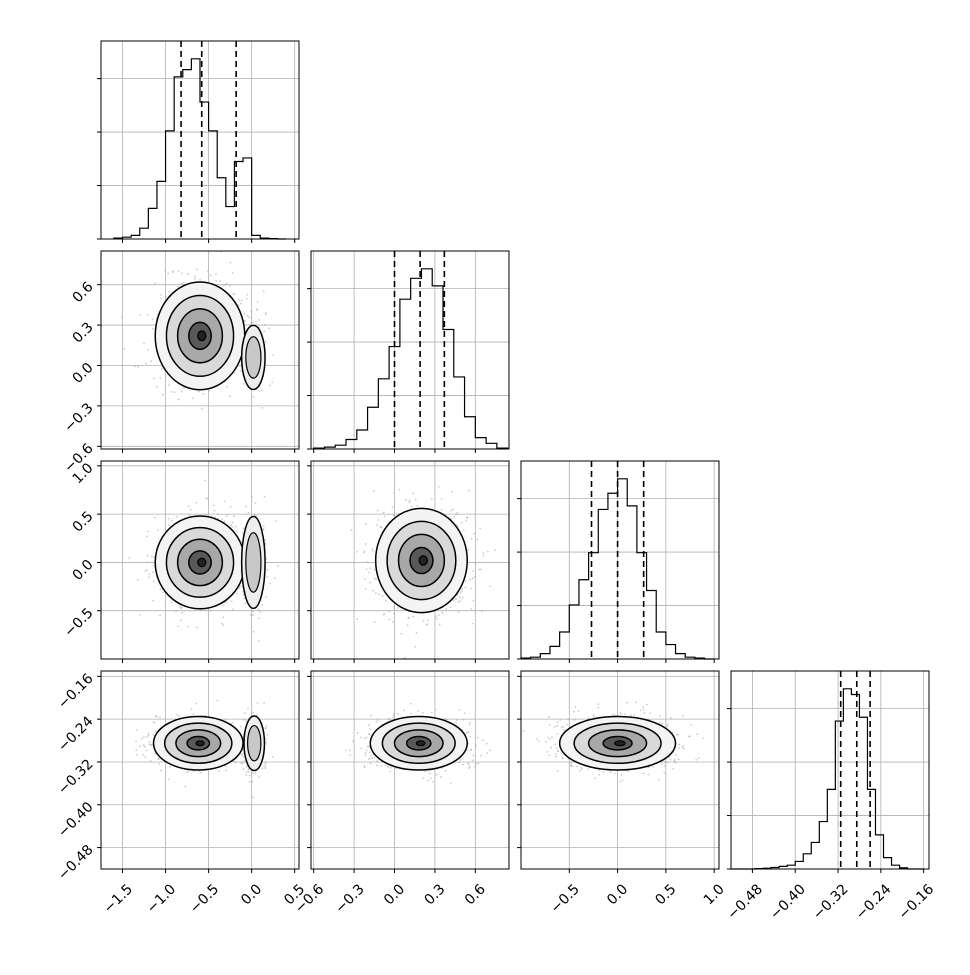 This screenshot has width=970, height=975. Describe the element at coordinates (614, 742) in the screenshot. I see `panel-content` at that location.